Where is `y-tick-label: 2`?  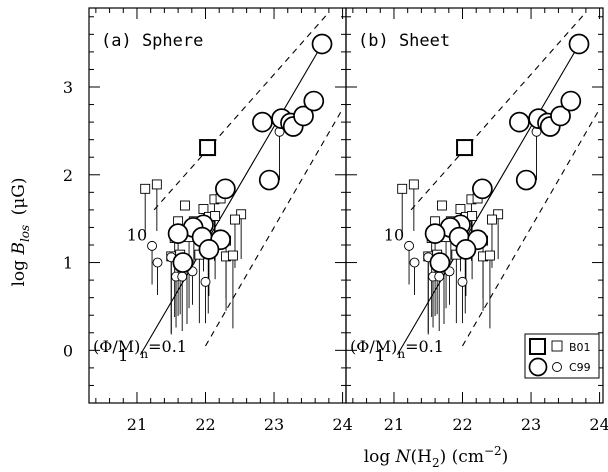
y-tick-label: 2 is located at coordinates (68, 175).